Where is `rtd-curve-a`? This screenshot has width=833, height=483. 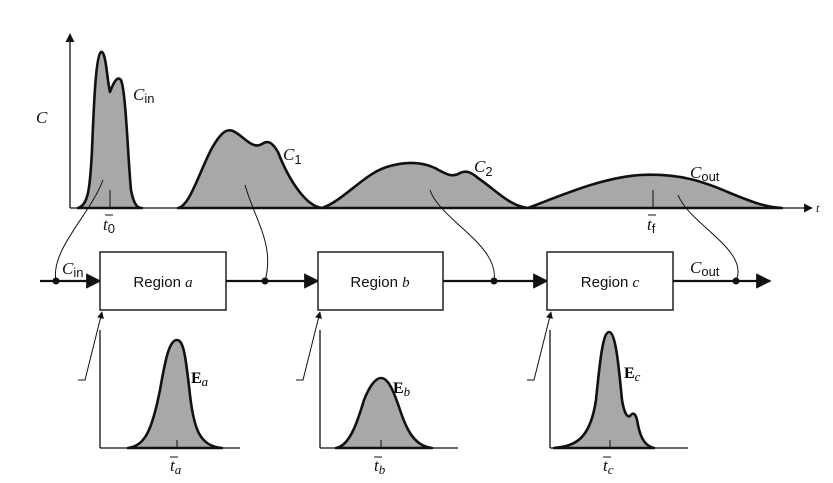
rtd-curve-a is located at coordinates (175, 394).